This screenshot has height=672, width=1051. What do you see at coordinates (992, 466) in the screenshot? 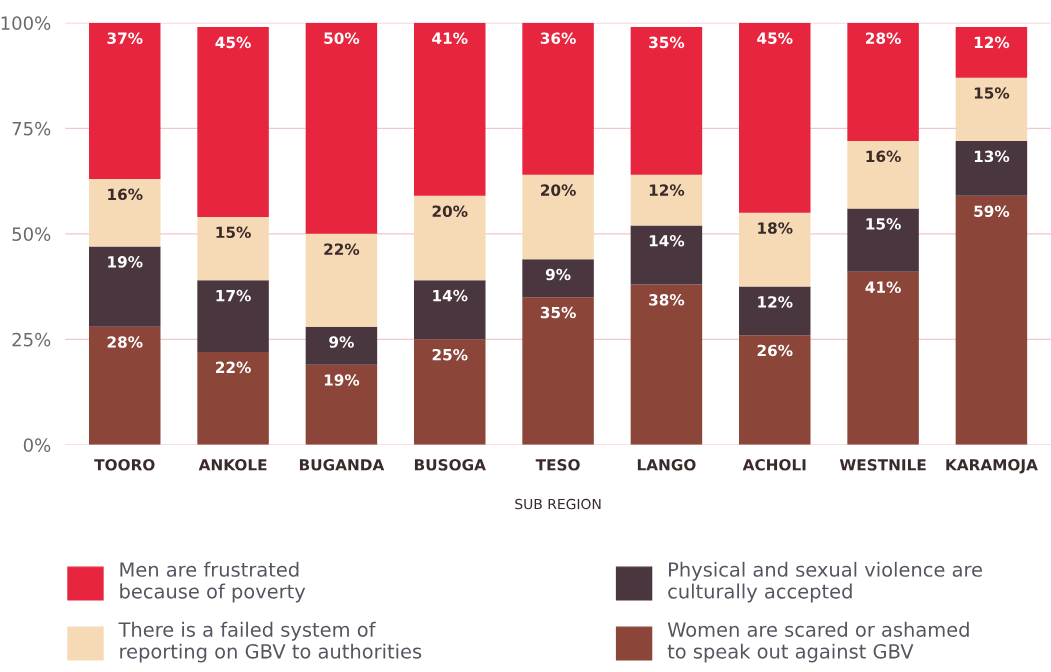
I see `x-tick-label: KARAMOJA` at bounding box center [992, 466].